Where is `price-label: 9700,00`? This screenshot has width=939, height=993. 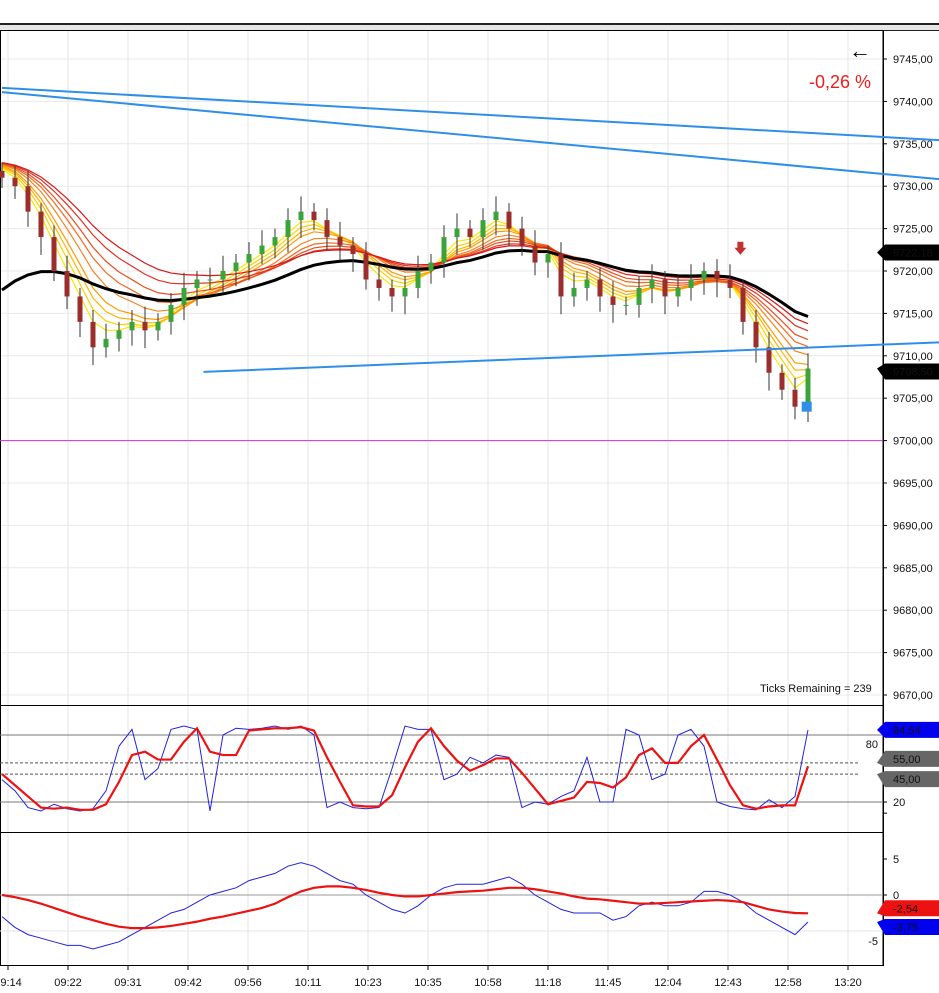 price-label: 9700,00 is located at coordinates (913, 442).